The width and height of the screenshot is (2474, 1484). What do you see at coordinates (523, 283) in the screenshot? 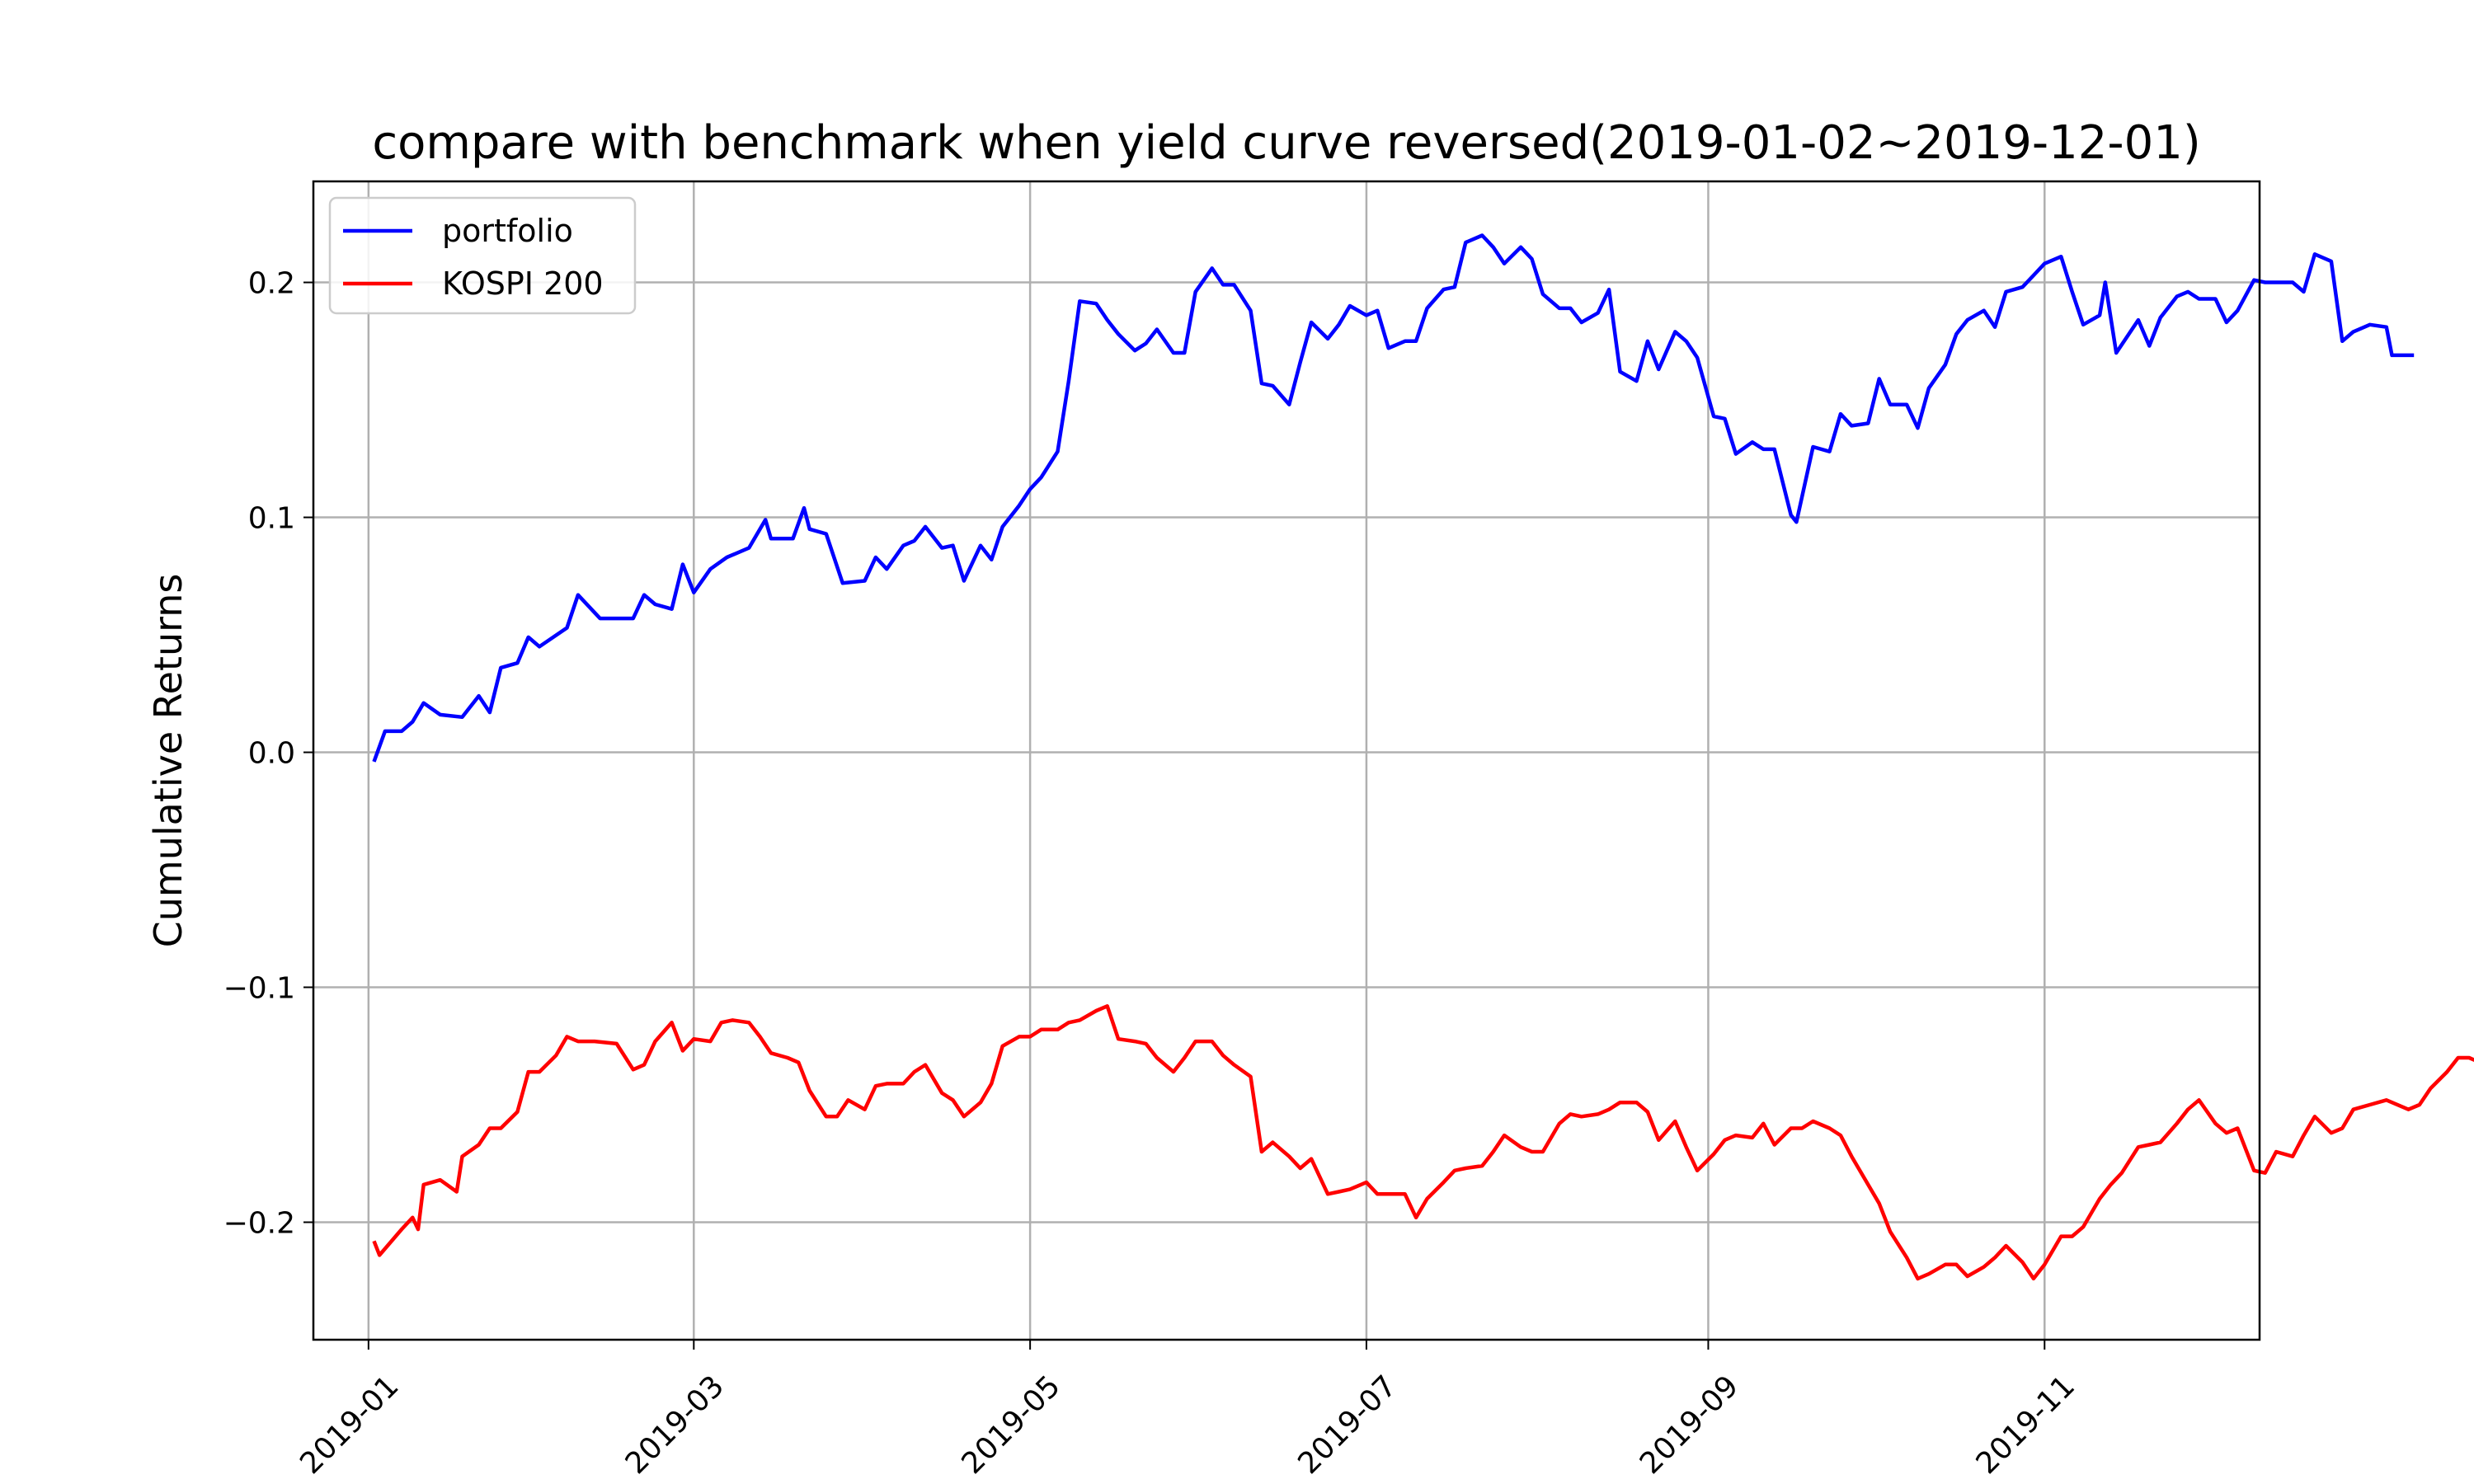
I see `legend-label: KOSPI 200` at bounding box center [523, 283].